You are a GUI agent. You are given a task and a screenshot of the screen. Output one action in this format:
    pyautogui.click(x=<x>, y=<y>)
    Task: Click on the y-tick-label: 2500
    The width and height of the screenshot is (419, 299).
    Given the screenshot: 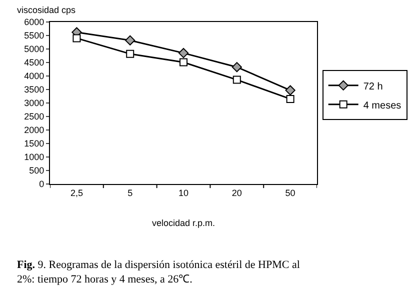 What is the action you would take?
    pyautogui.click(x=34, y=117)
    